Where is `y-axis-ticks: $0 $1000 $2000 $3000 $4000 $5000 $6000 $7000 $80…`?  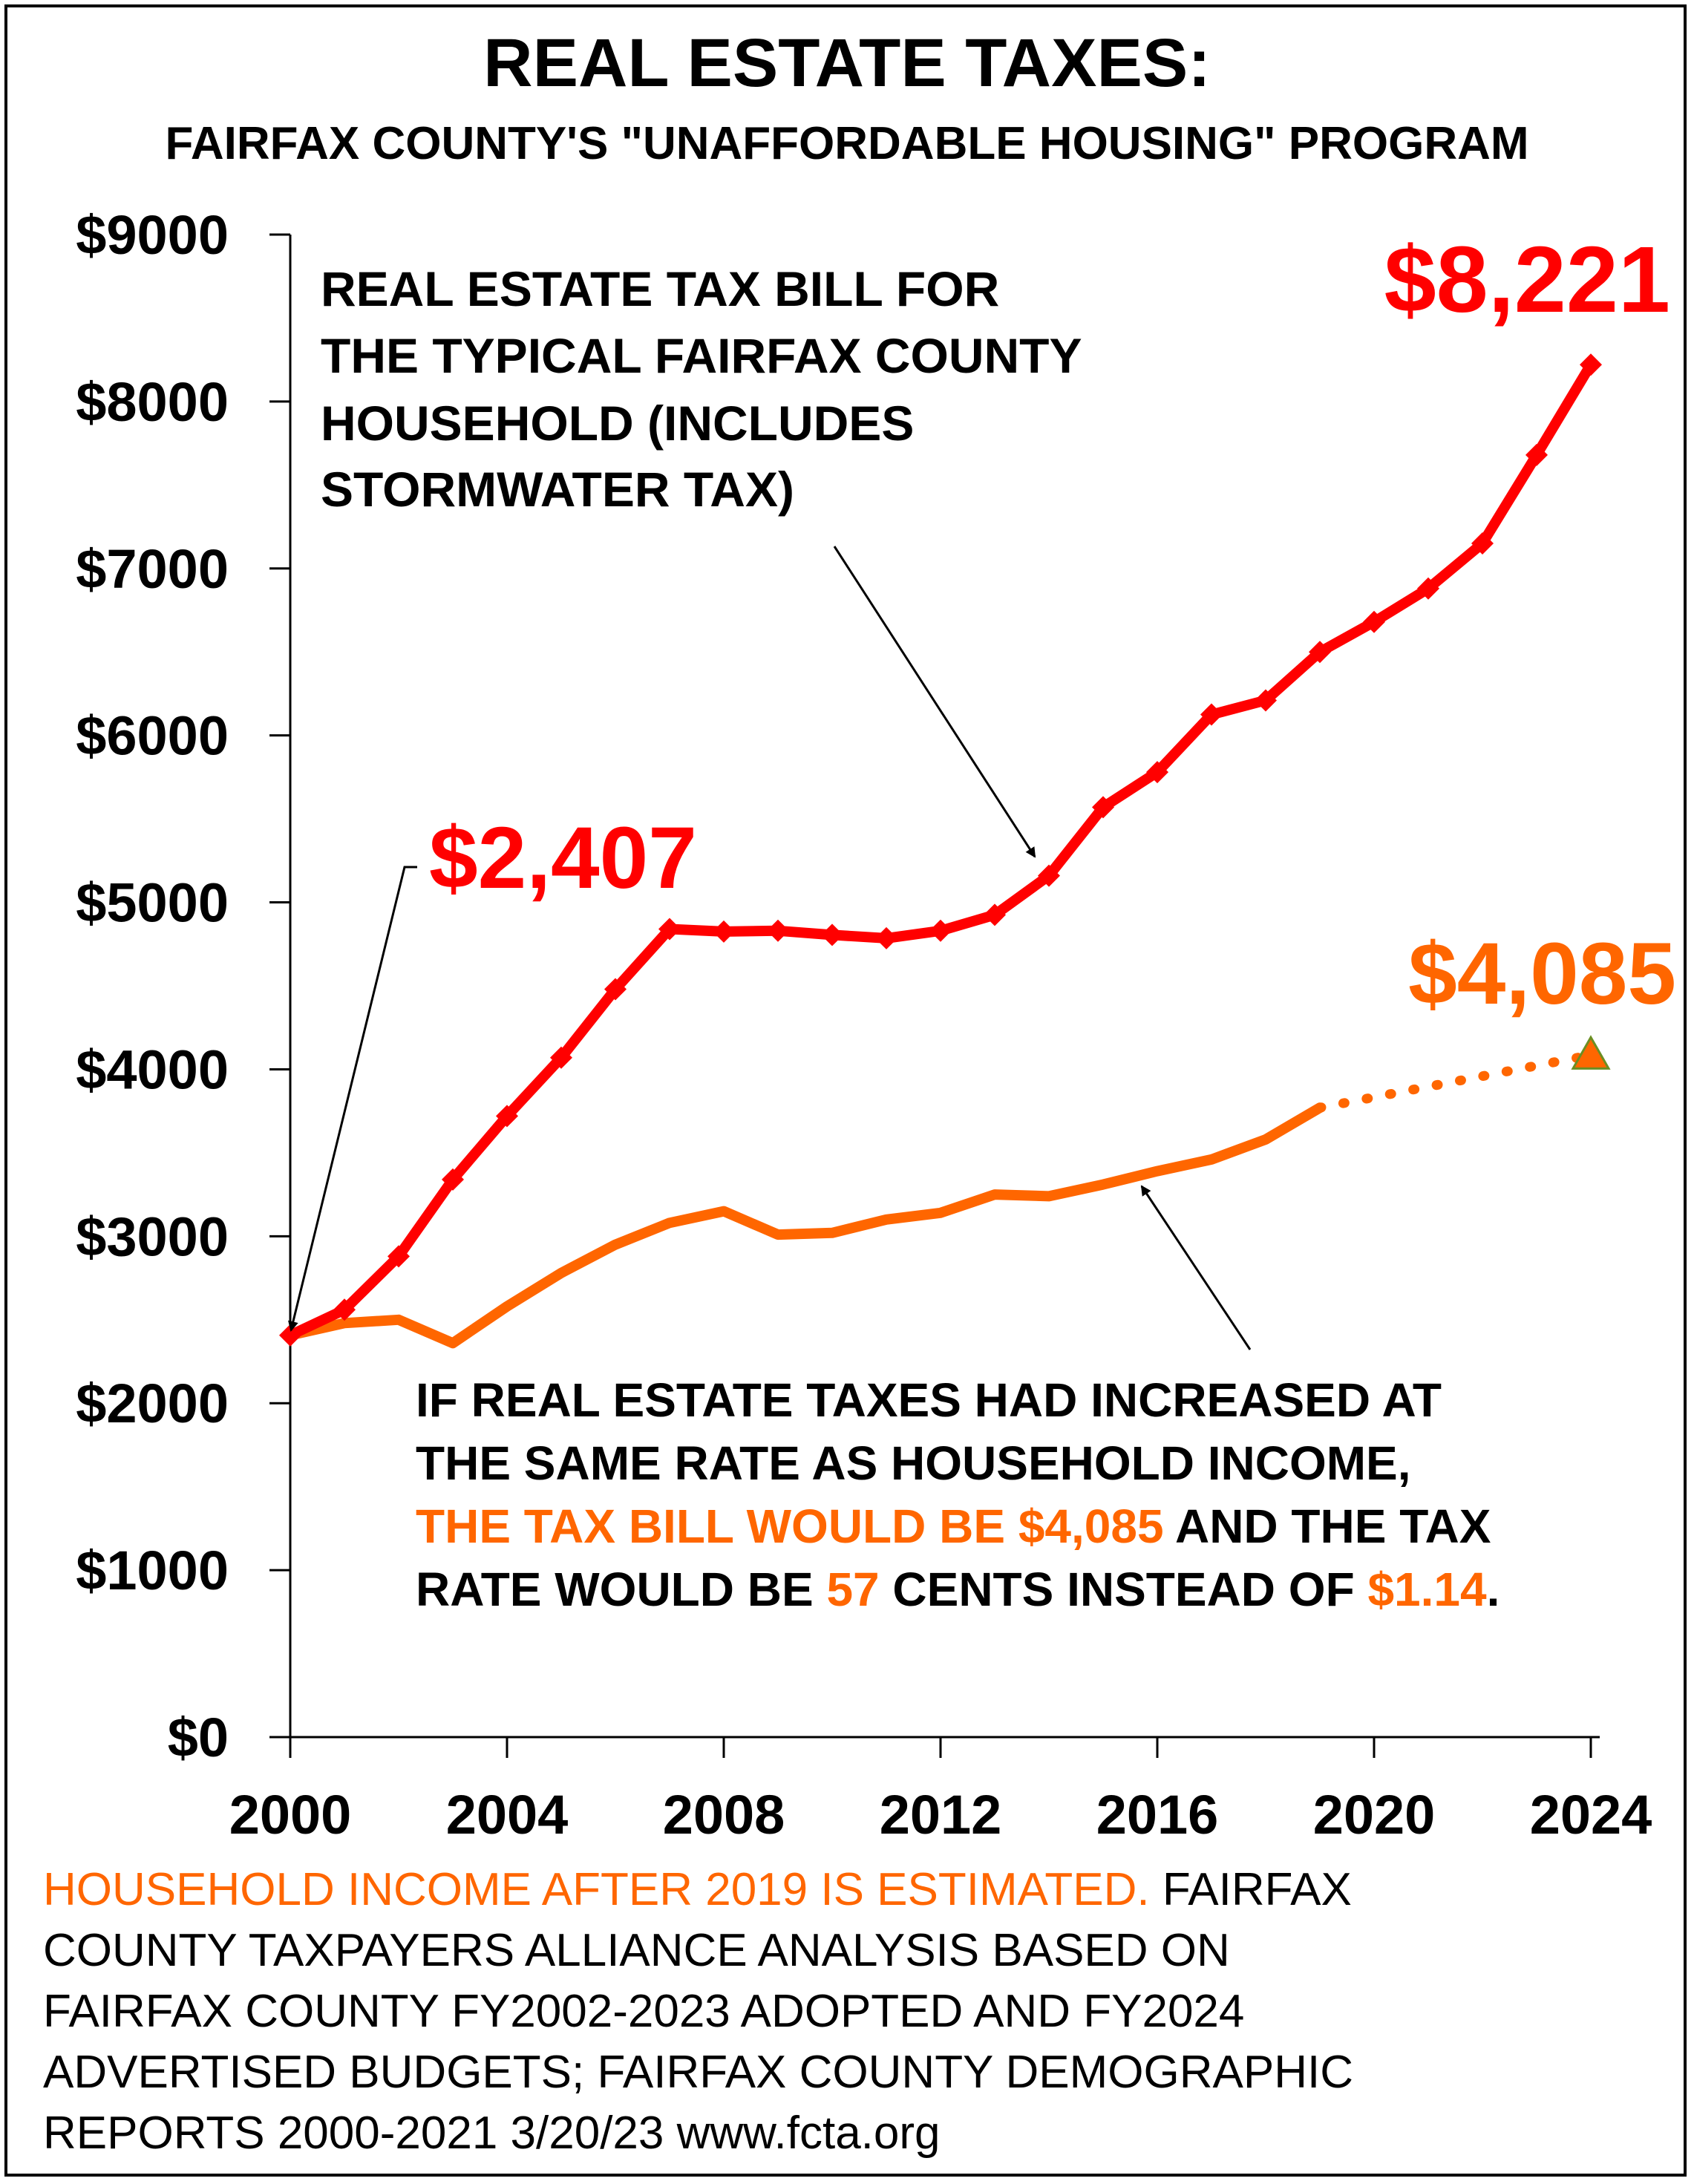 y-axis-ticks: $0 $1000 $2000 $3000 $4000 $5000 $6000 $7000 $80… is located at coordinates (183, 986).